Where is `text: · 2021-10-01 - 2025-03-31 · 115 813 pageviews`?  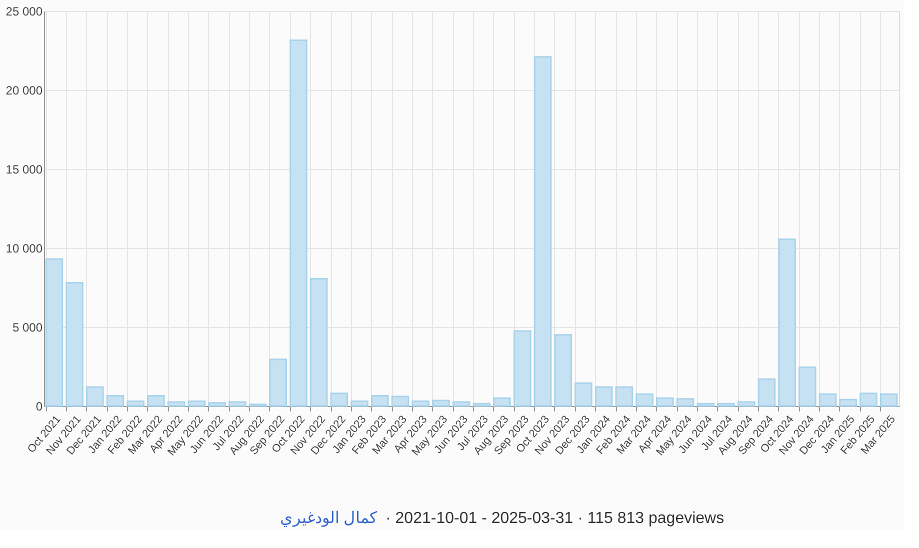 text: · 2021-10-01 - 2025-03-31 · 115 813 pageviews is located at coordinates (555, 518).